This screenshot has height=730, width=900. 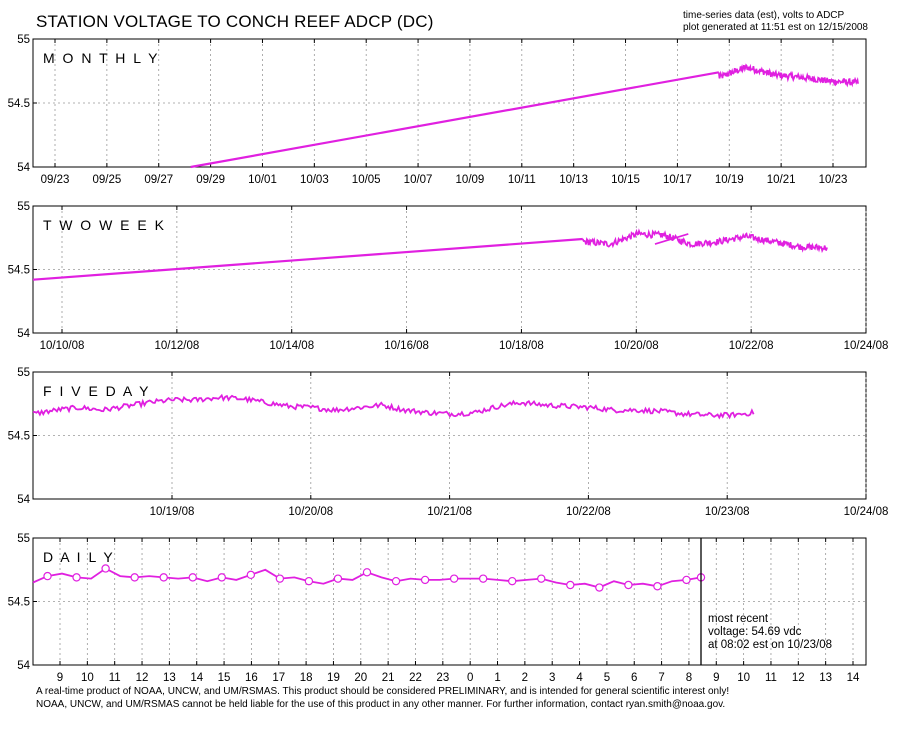 What do you see at coordinates (388, 678) in the screenshot?
I see `x-tick-label: 21` at bounding box center [388, 678].